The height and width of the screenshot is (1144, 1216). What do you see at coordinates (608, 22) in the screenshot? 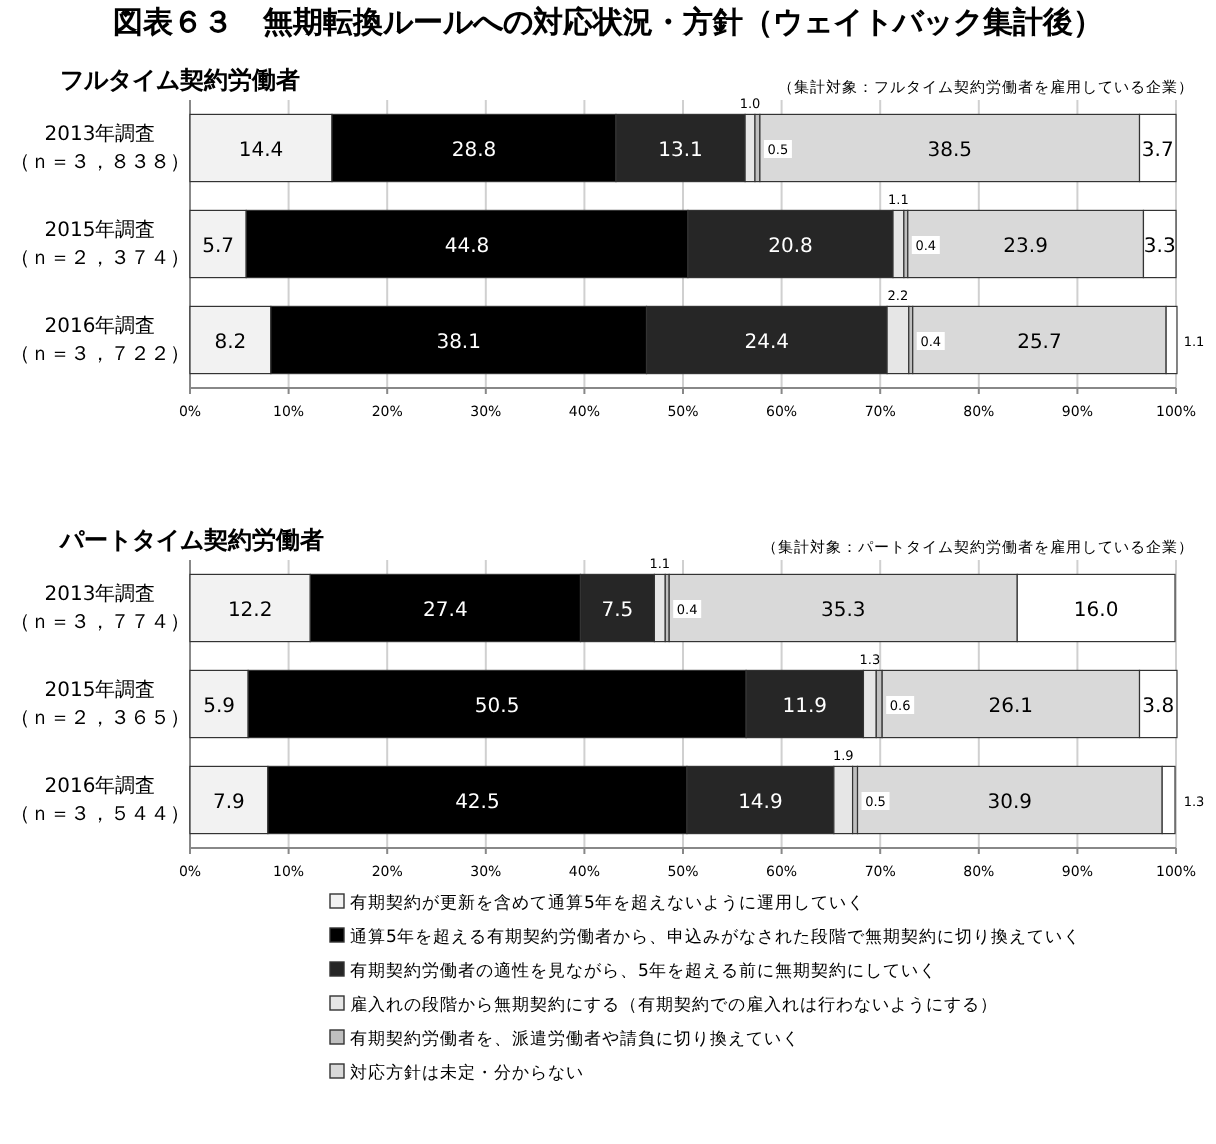
I see `text: 図表６３ 無期転換ルールへの対応状況・方針（ウェイトバック集計後）` at bounding box center [608, 22].